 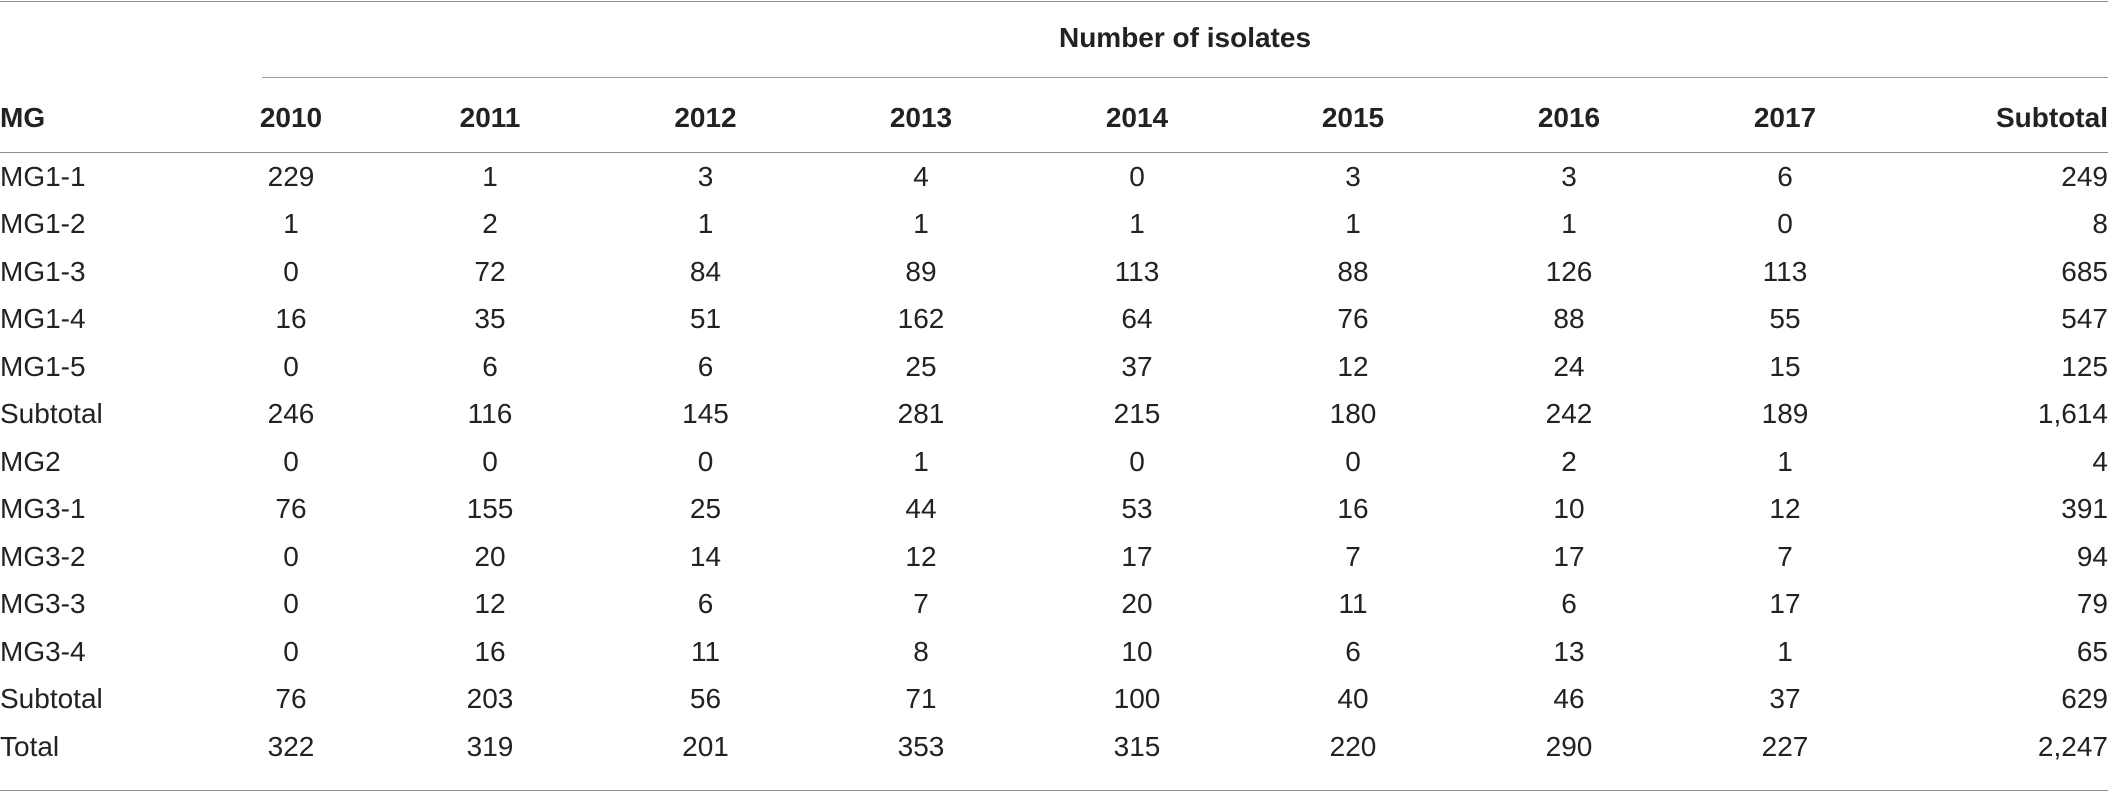 What do you see at coordinates (1054, 652) in the screenshot?
I see `table-row: MG3-4 0 16 11 8 10 6 13 1 65` at bounding box center [1054, 652].